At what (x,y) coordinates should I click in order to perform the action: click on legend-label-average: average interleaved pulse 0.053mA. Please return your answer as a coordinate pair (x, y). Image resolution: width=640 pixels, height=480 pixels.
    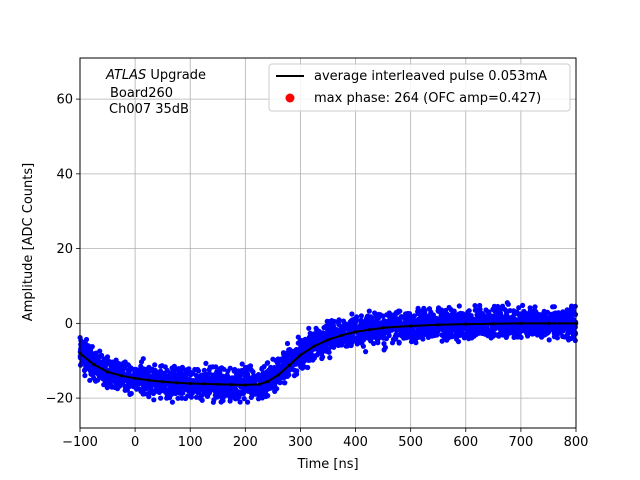
    Looking at the image, I should click on (430, 76).